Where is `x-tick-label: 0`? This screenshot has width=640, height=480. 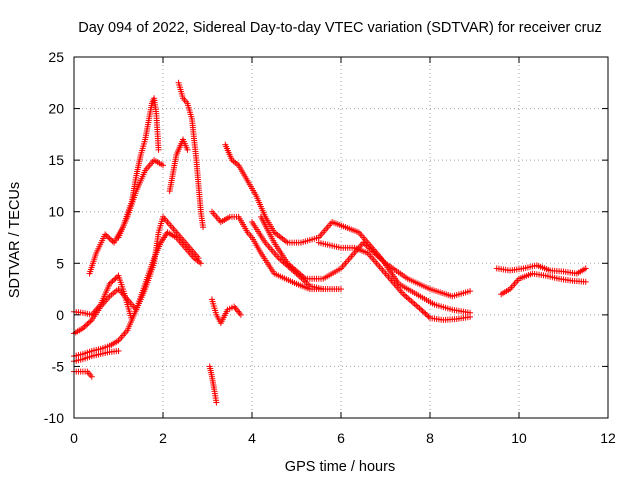
x-tick-label: 0 is located at coordinates (74, 438).